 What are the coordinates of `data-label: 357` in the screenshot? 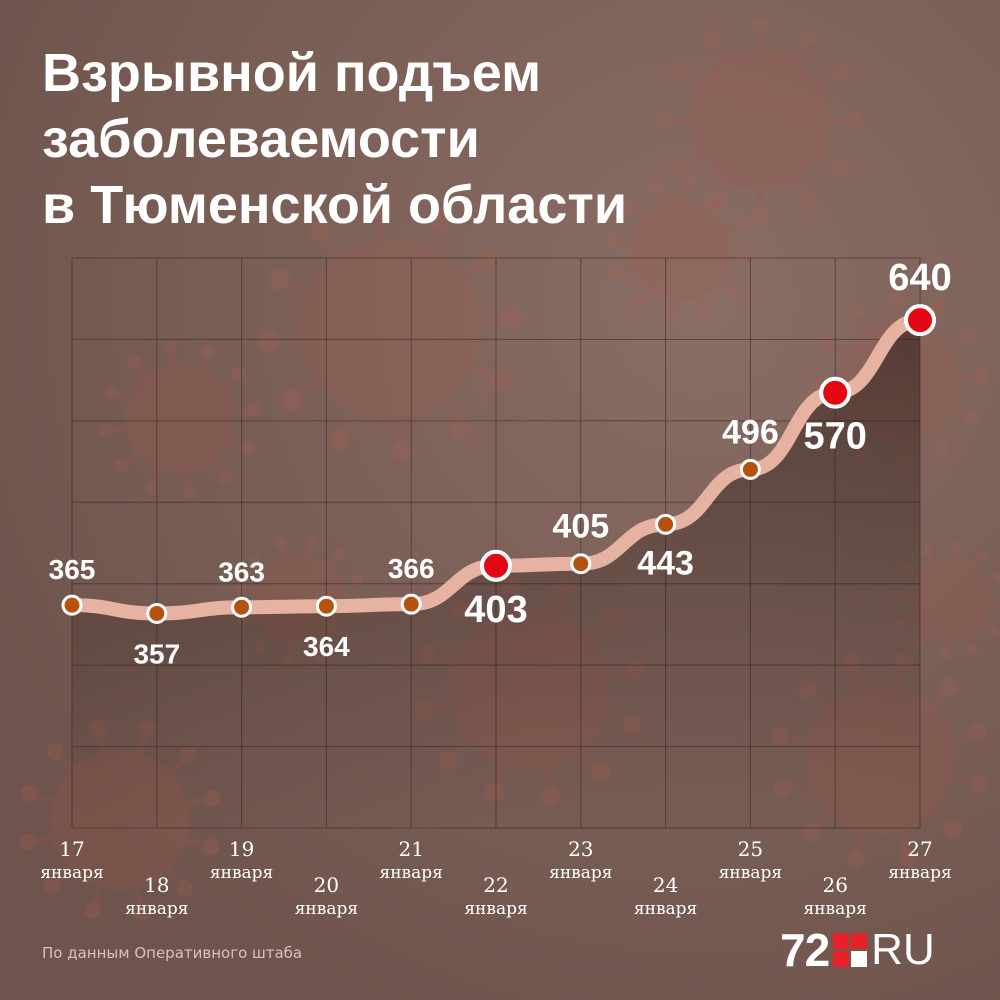 It's located at (156, 653).